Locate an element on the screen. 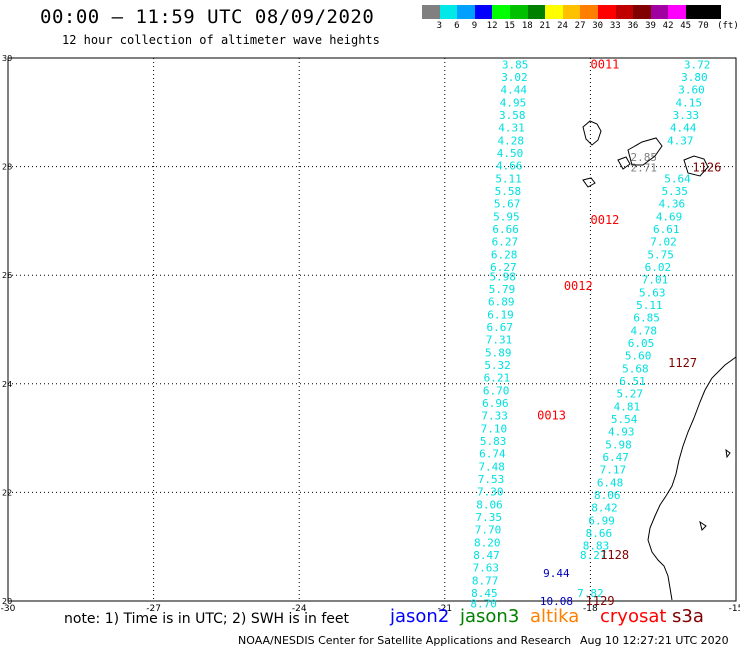 The width and height of the screenshot is (740, 650). swh-value: 5.75 is located at coordinates (660, 255).